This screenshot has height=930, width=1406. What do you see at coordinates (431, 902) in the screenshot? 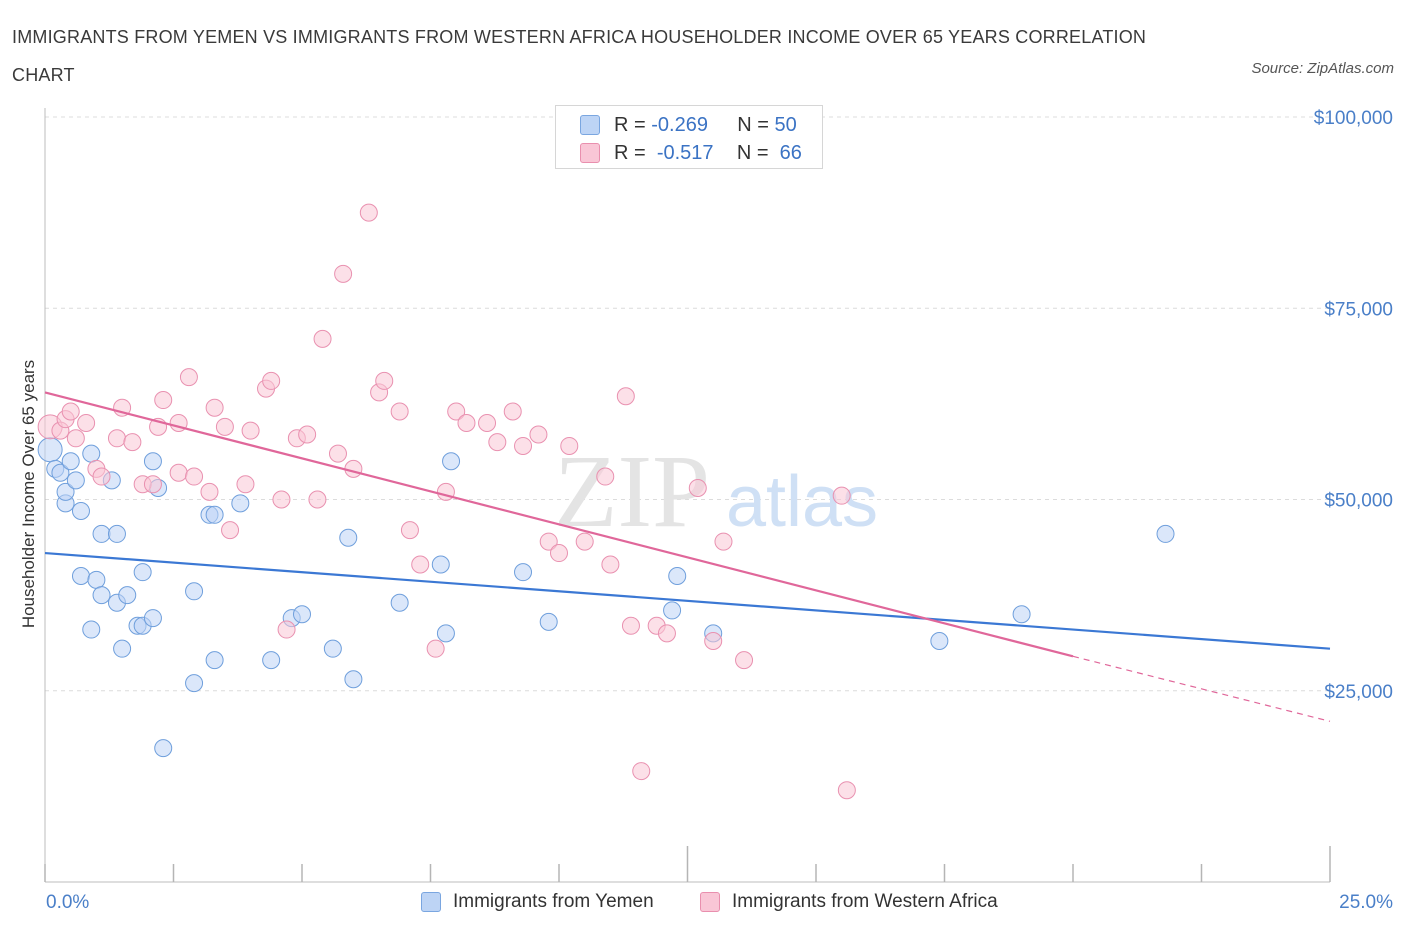
I see `bottom-legend-swatch-yemen` at bounding box center [431, 902].